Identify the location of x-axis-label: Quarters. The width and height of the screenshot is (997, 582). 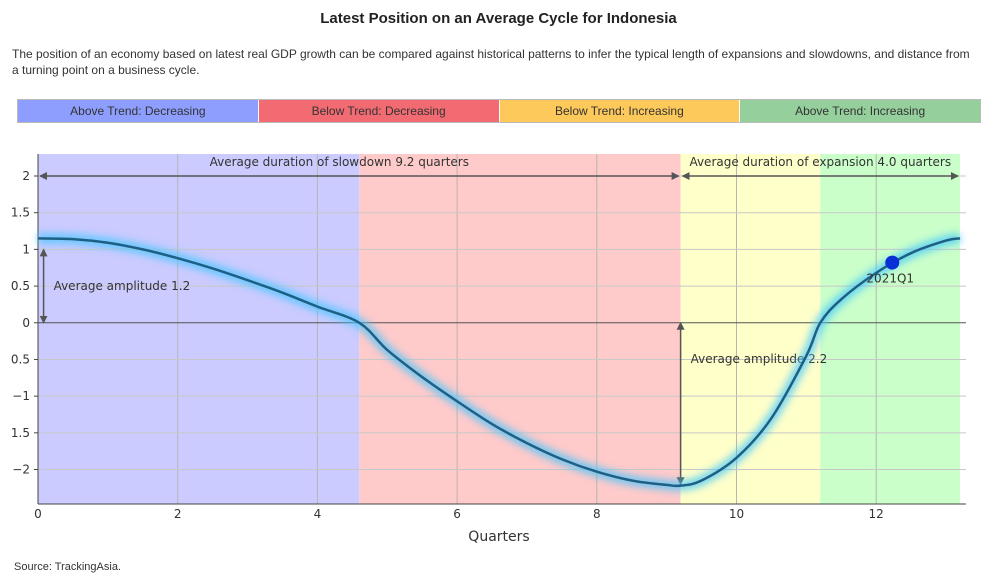
(498, 537).